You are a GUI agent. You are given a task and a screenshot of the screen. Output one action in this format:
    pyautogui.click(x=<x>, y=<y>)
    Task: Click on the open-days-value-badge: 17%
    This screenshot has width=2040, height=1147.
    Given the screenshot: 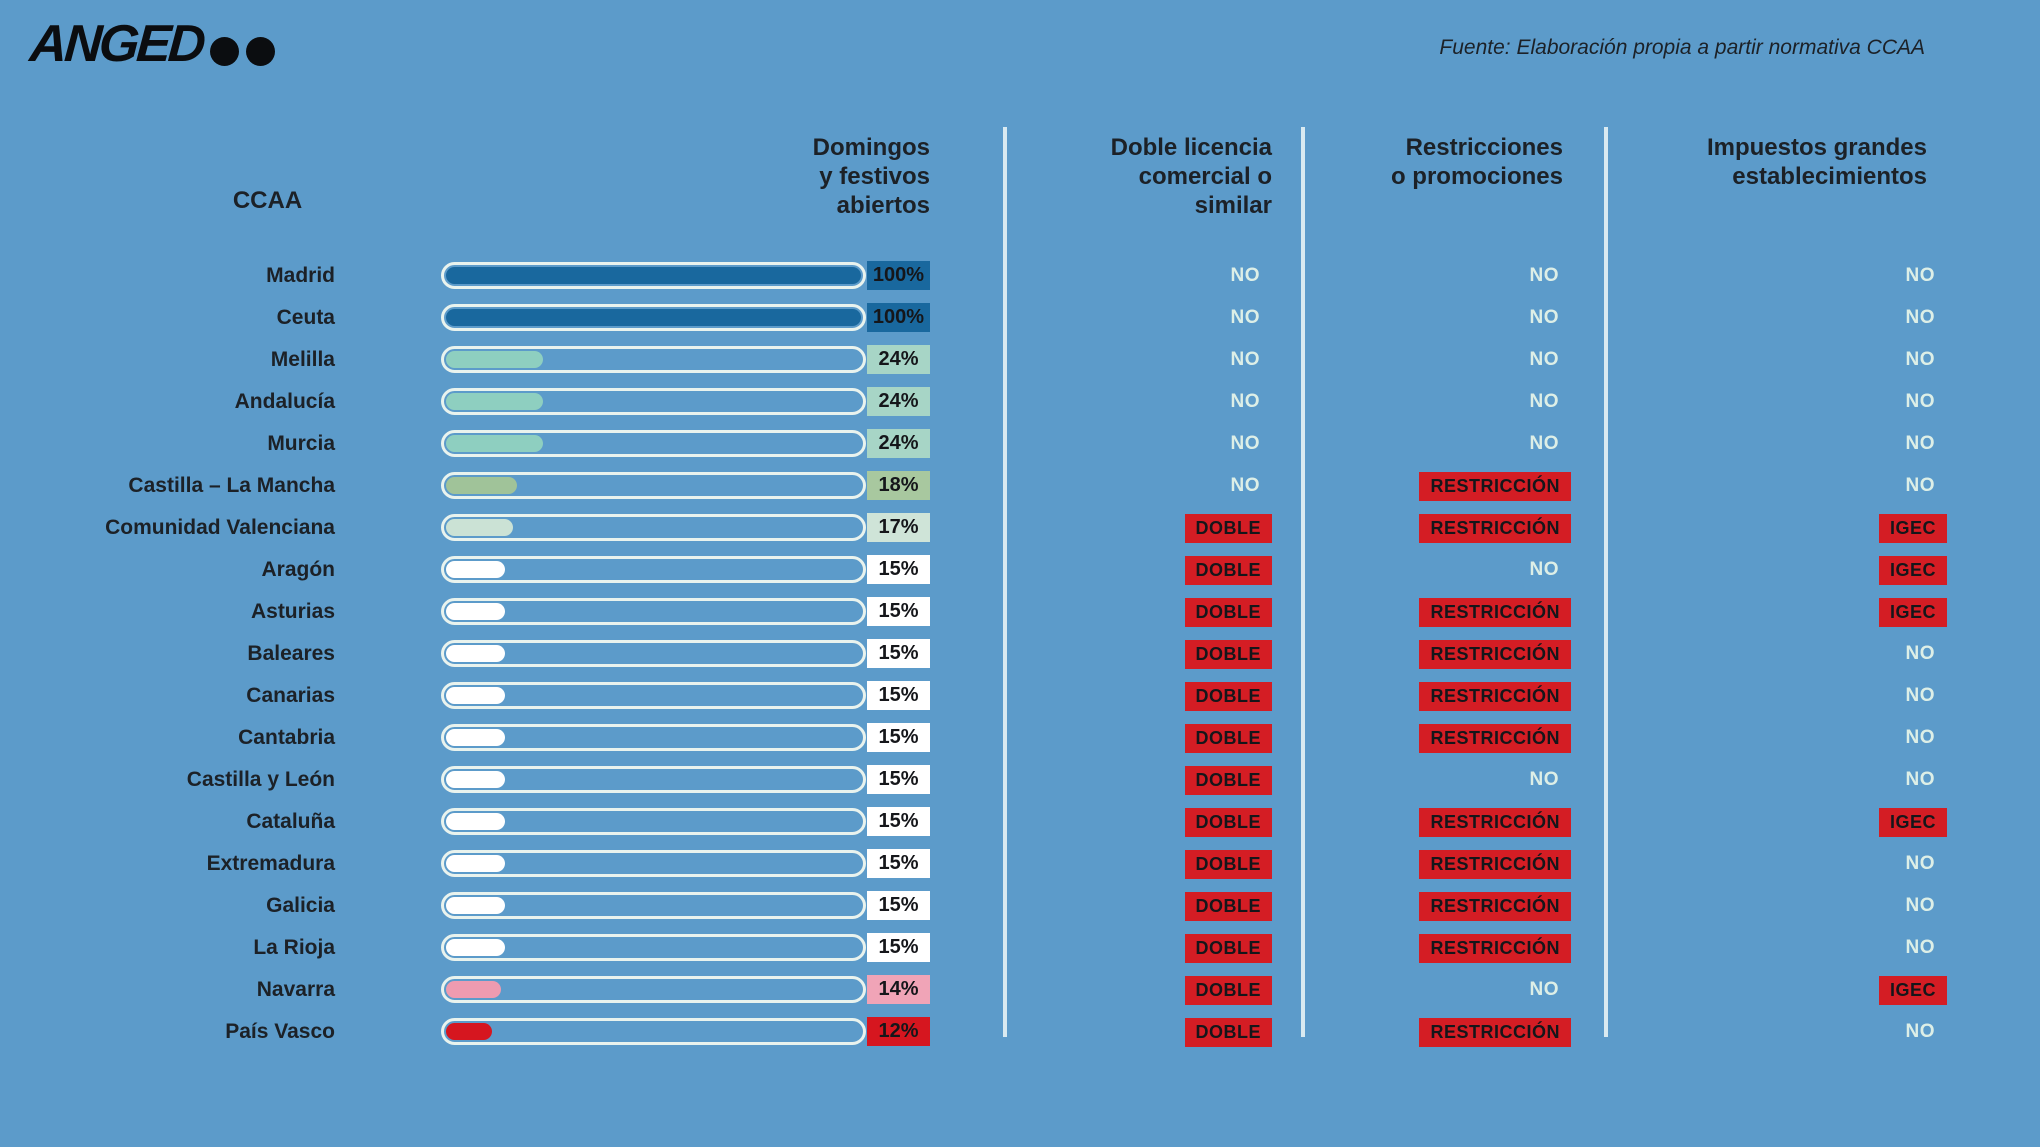 What is the action you would take?
    pyautogui.click(x=898, y=527)
    